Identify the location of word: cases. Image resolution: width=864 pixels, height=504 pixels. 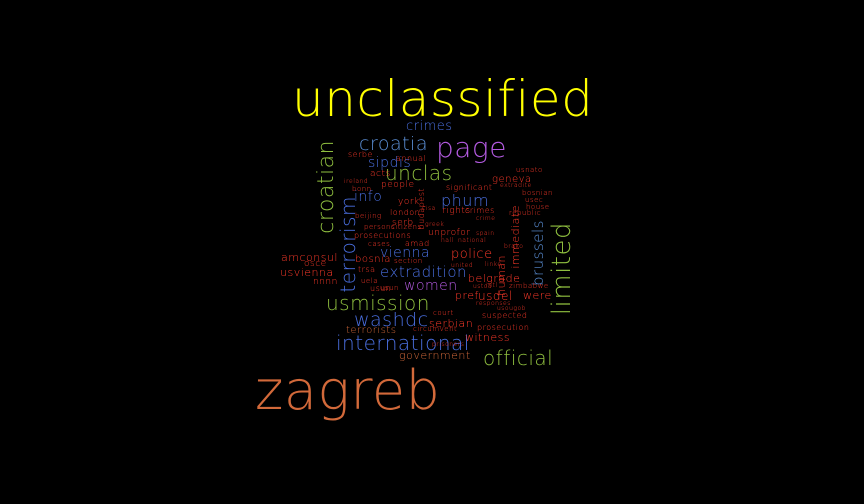
(379, 244).